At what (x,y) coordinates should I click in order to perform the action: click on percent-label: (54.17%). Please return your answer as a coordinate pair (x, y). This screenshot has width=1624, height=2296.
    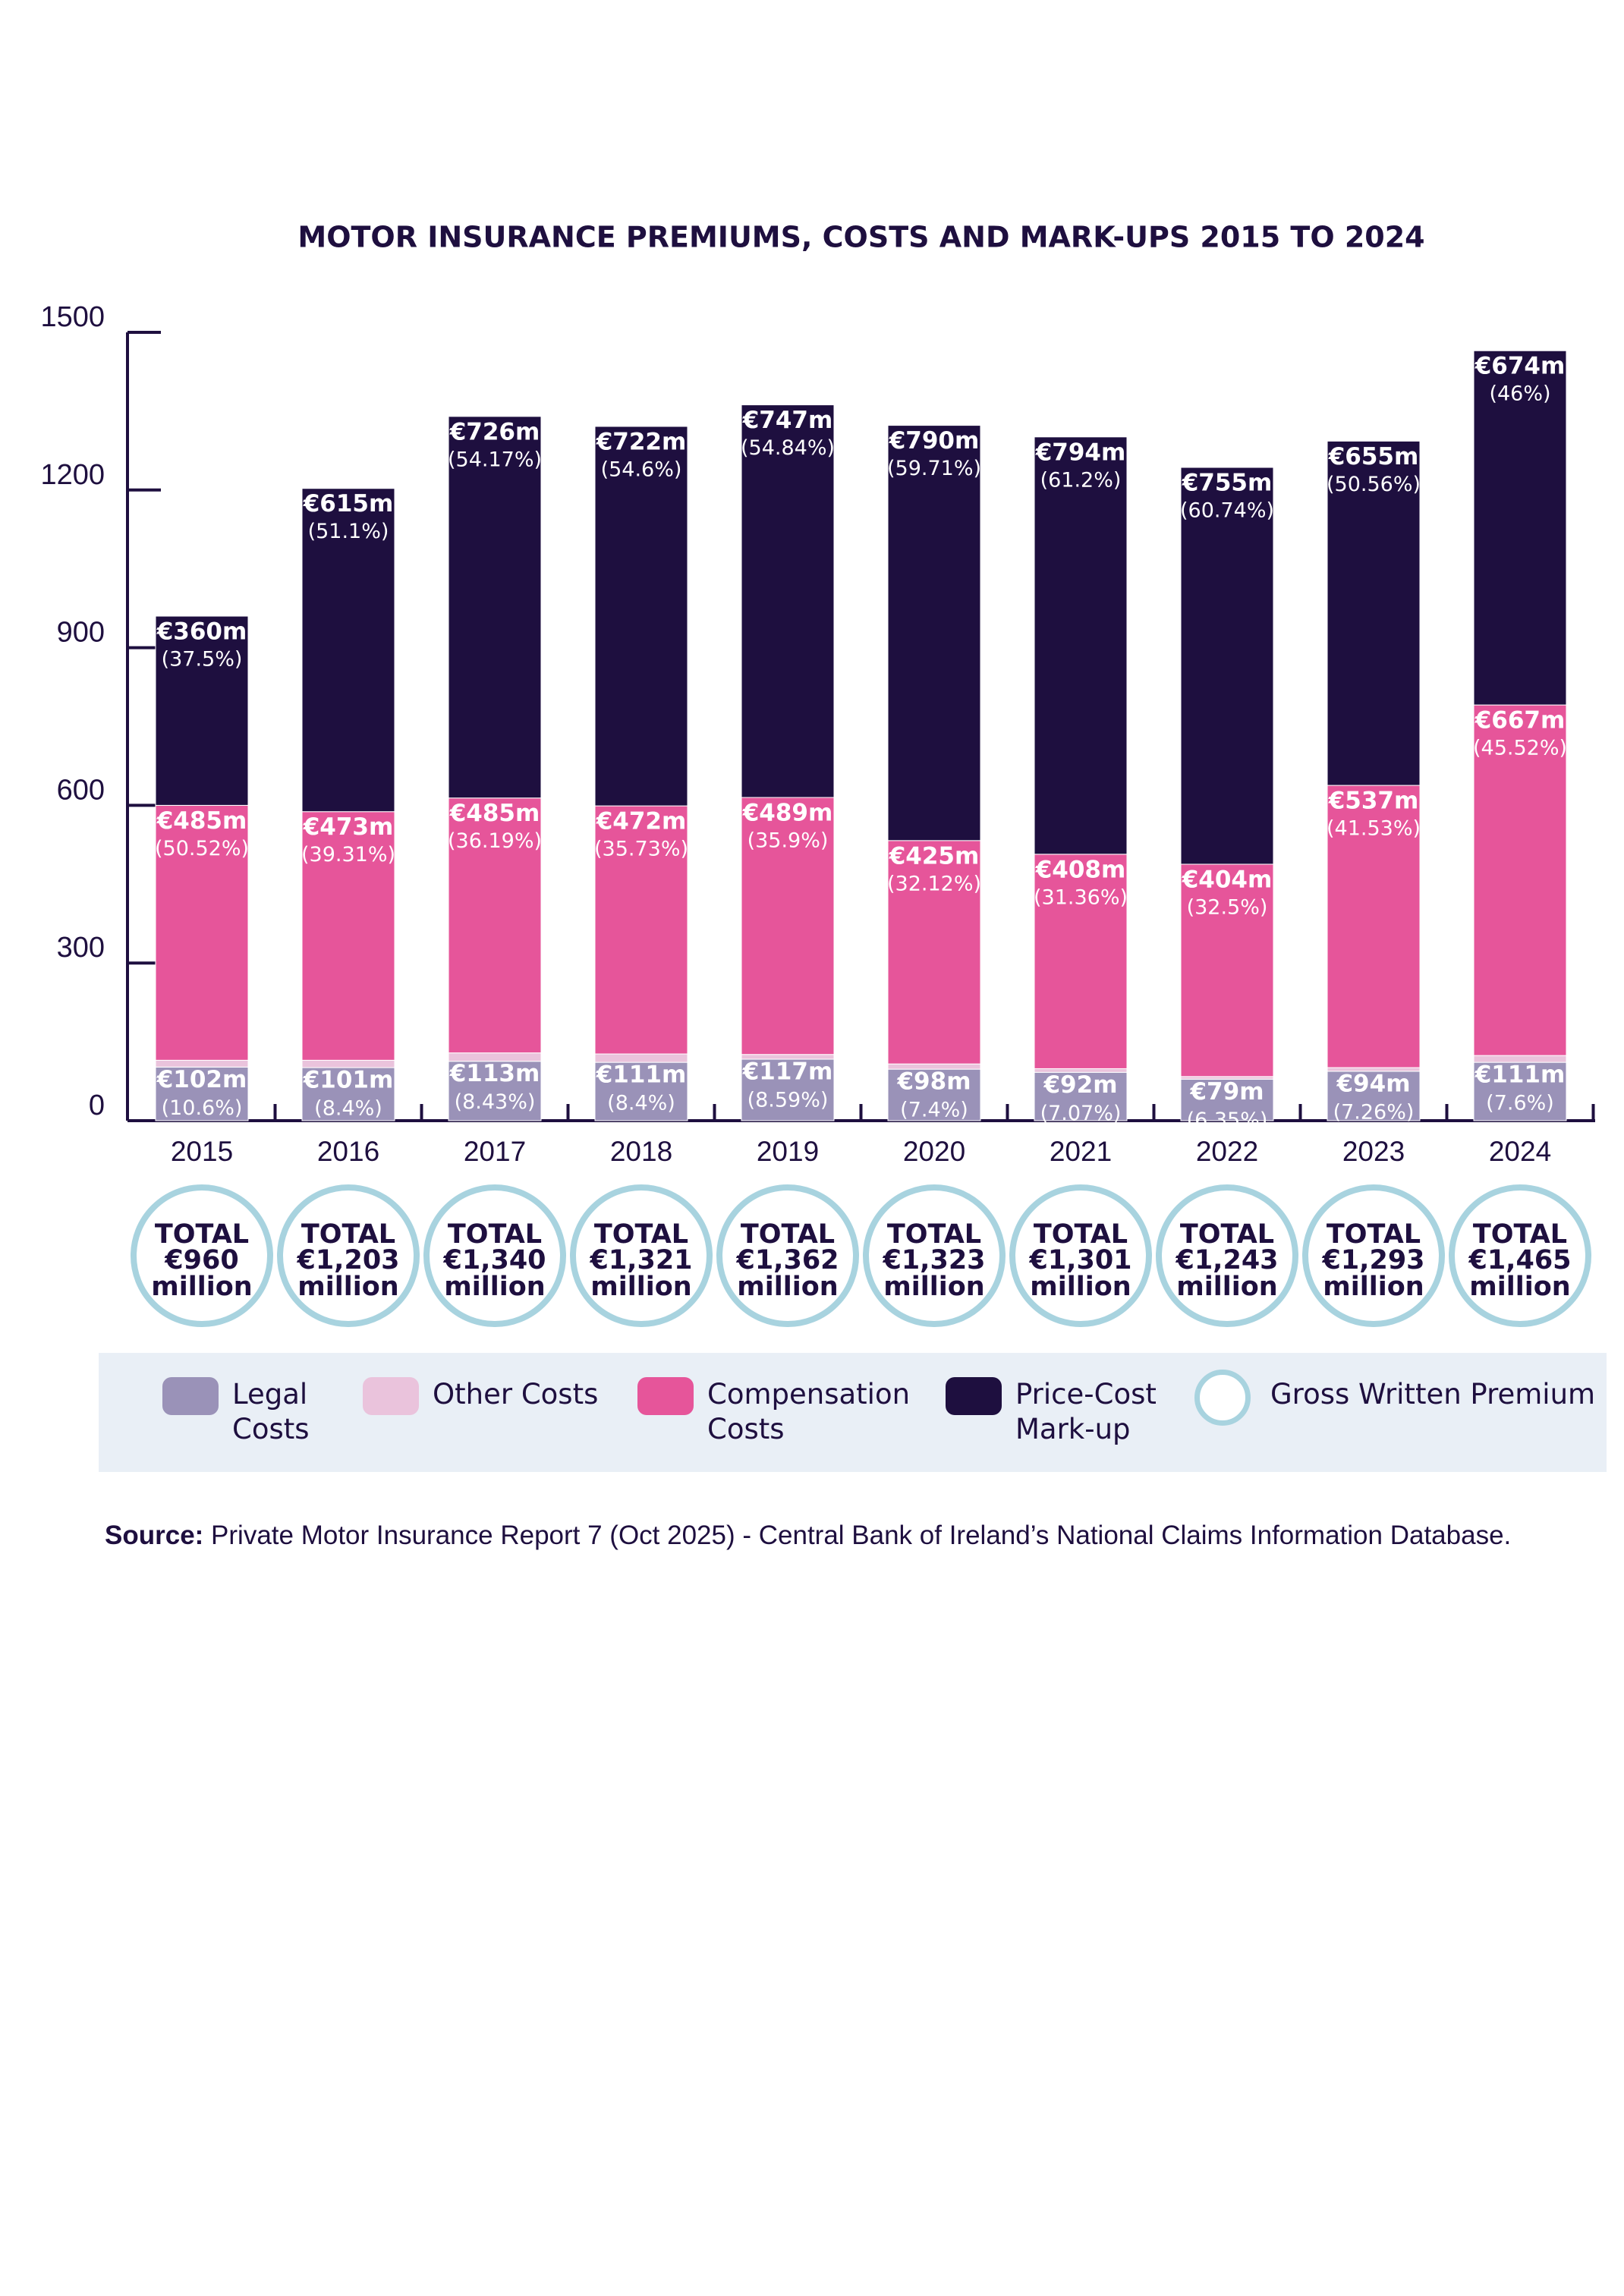
    Looking at the image, I should click on (495, 459).